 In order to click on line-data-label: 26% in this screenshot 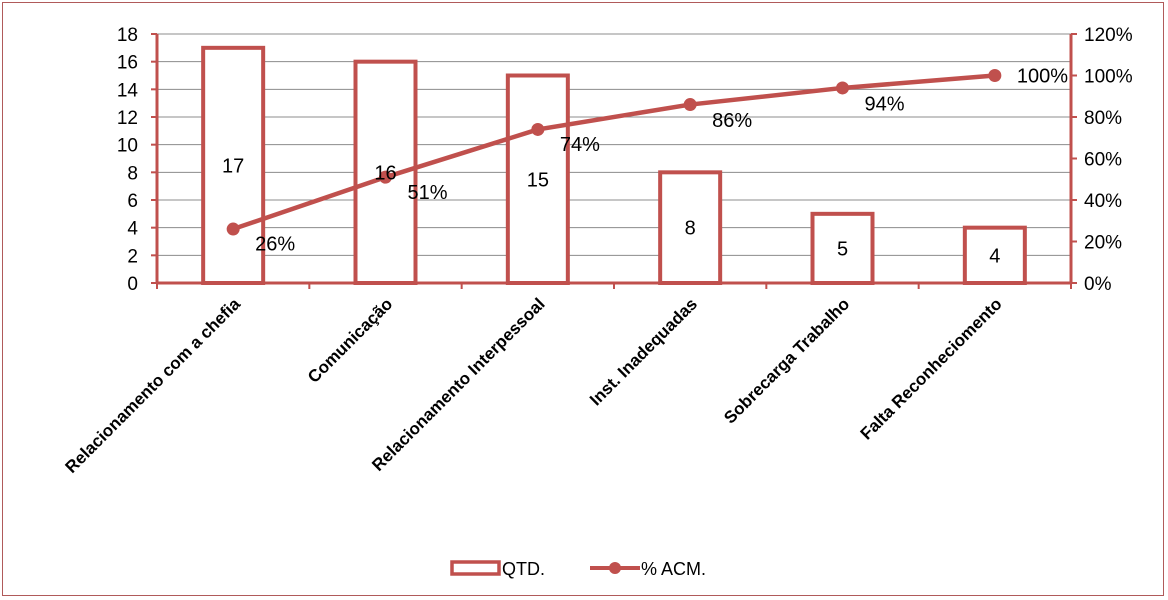, I will do `click(275, 245)`.